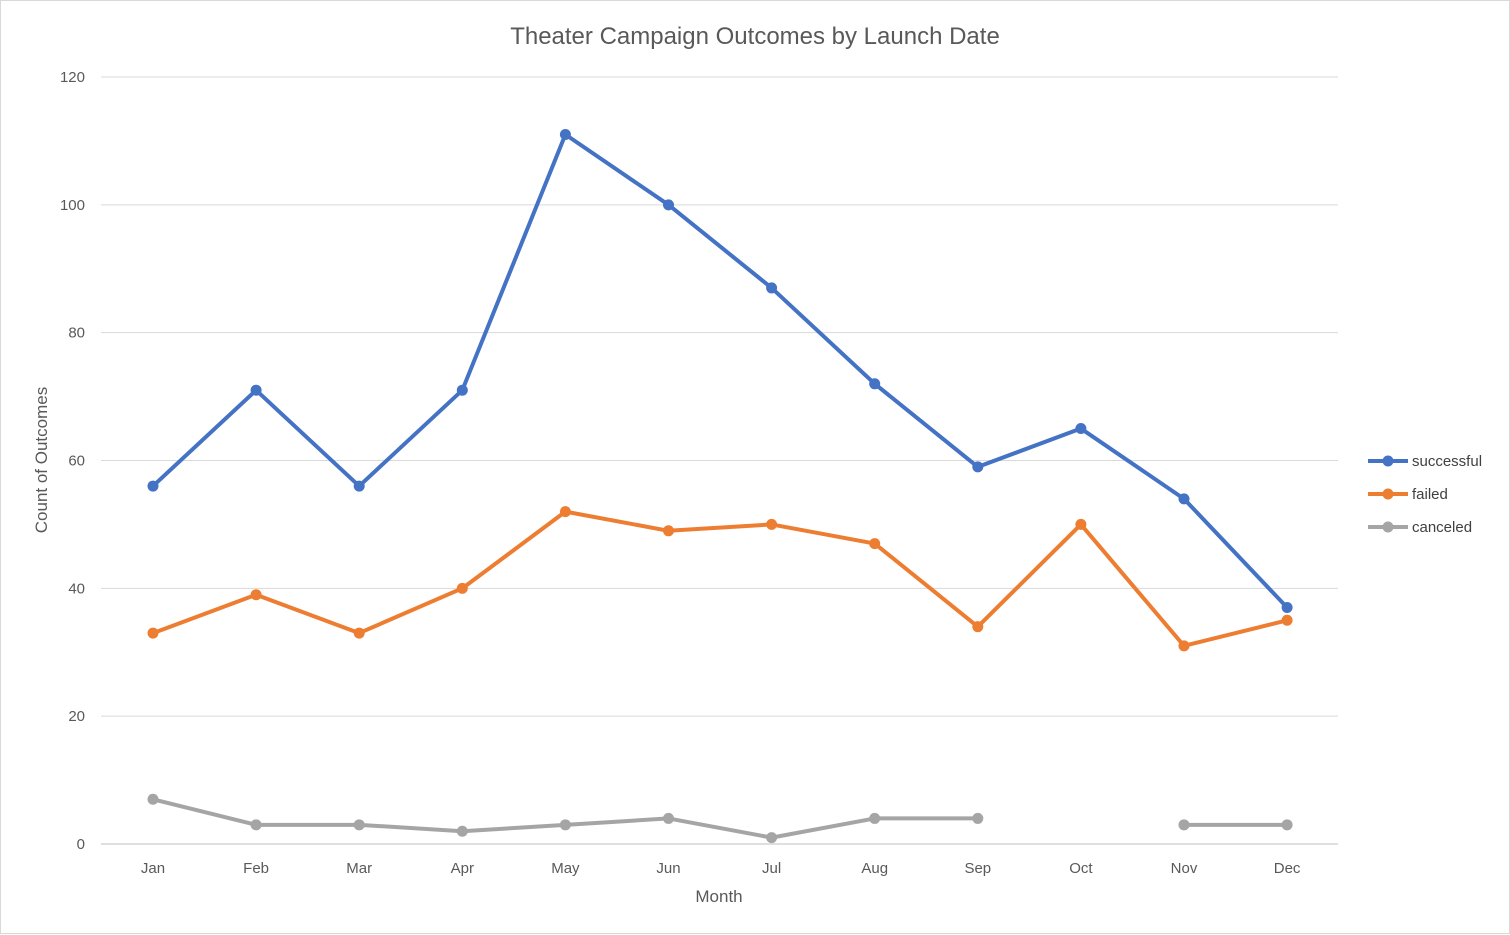 This screenshot has width=1510, height=935. What do you see at coordinates (76, 461) in the screenshot?
I see `y-tick-label: 60` at bounding box center [76, 461].